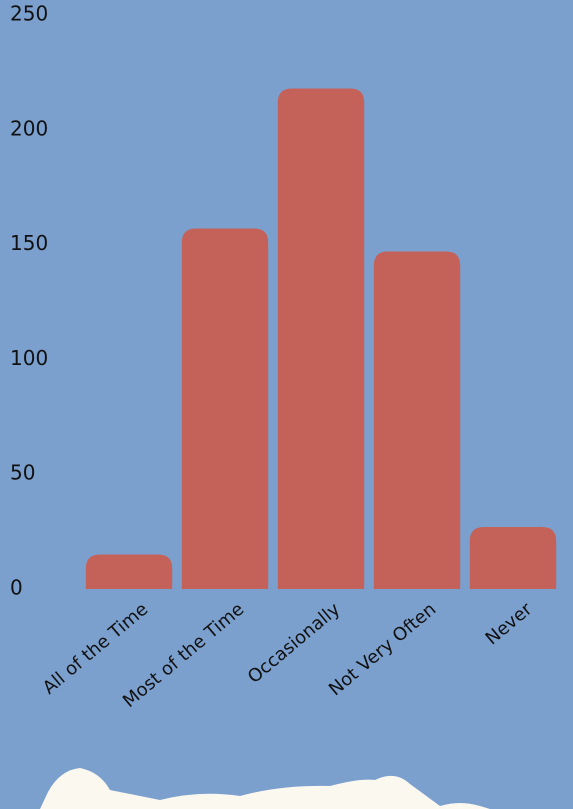  Describe the element at coordinates (265, 788) in the screenshot. I see `decoration-cloud` at that location.